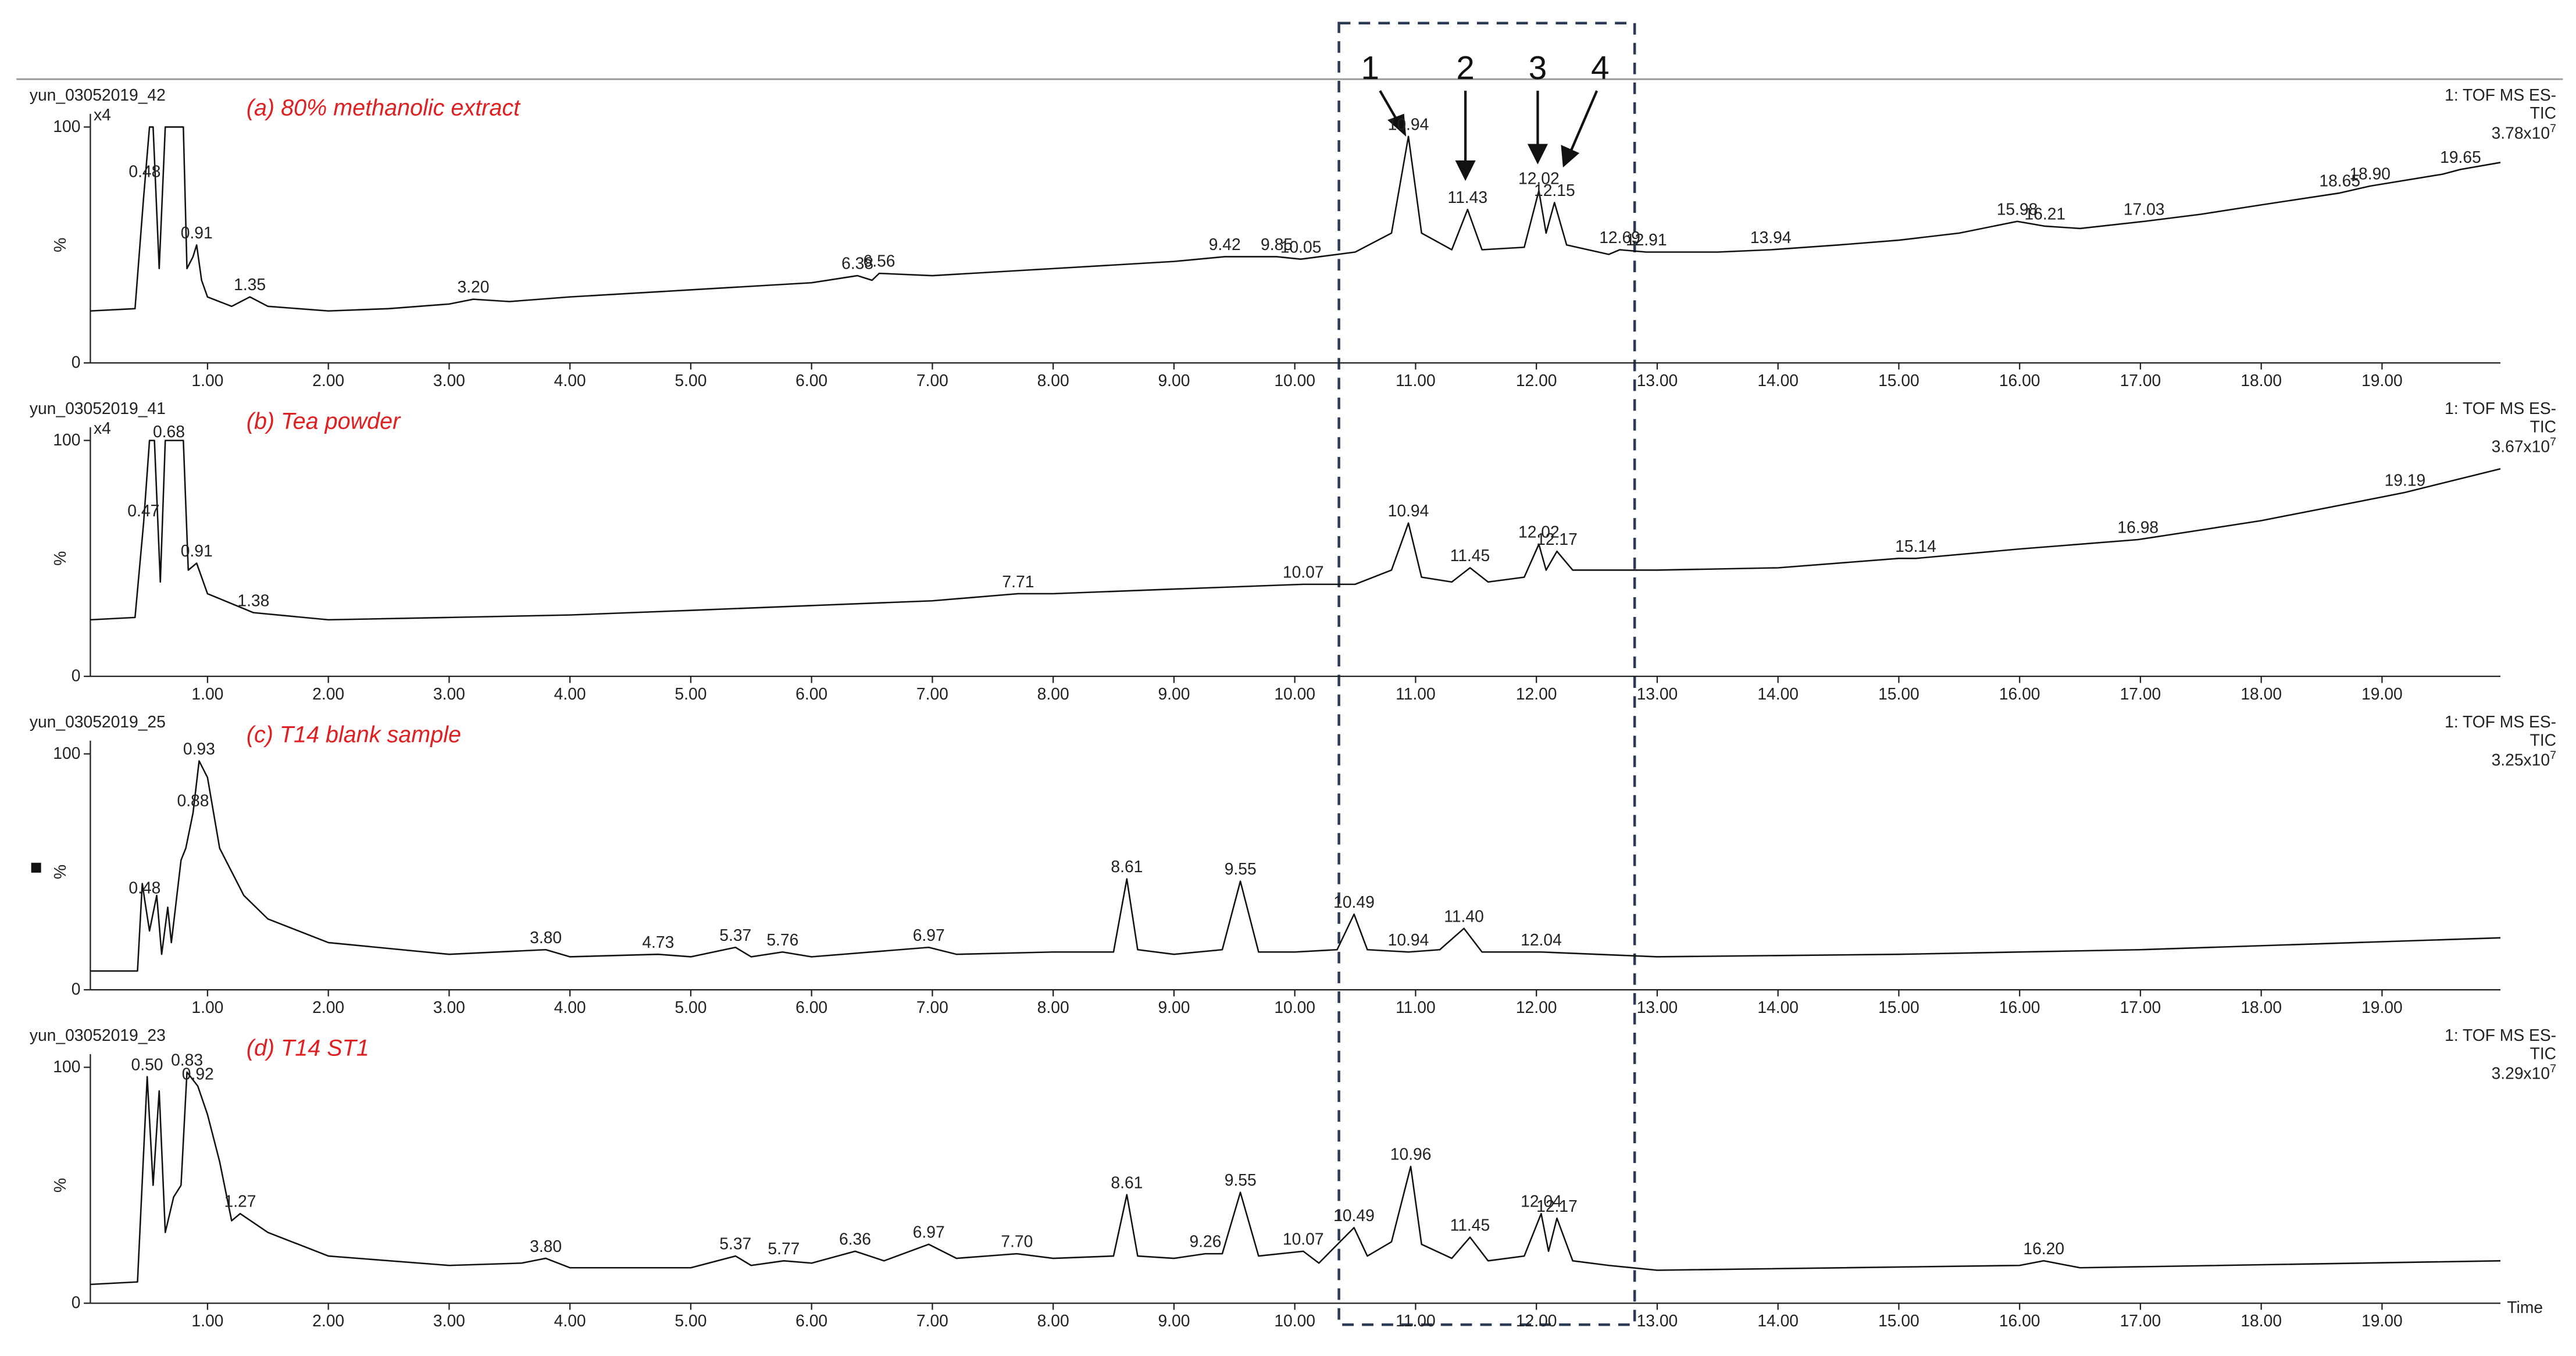  Describe the element at coordinates (691, 1320) in the screenshot. I see `x-tick-label: 5.00` at that location.